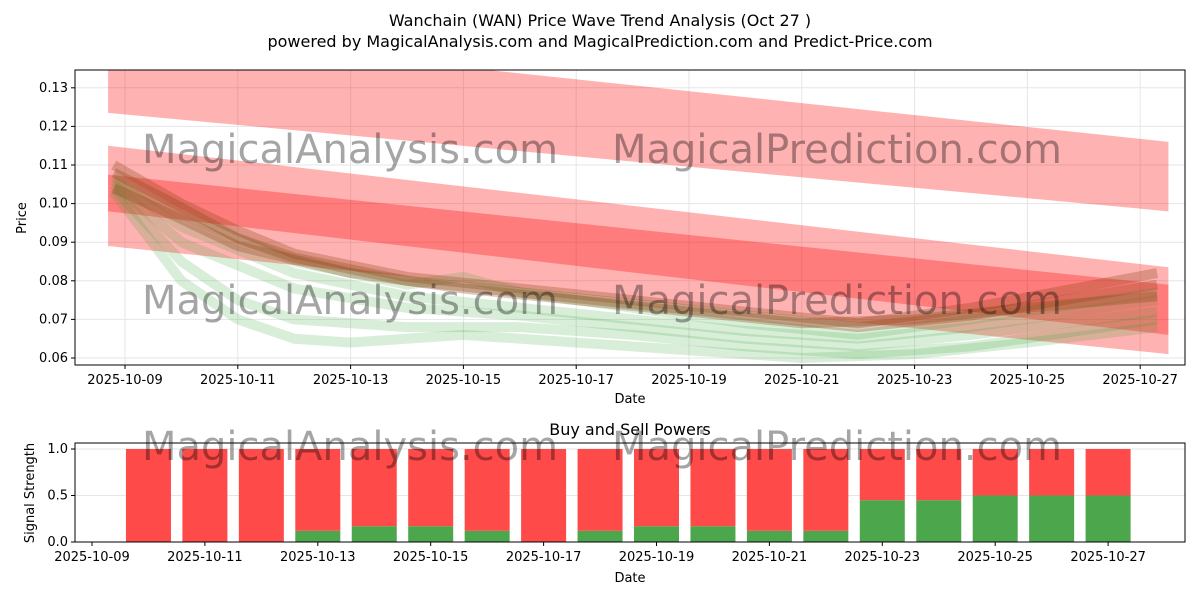 The height and width of the screenshot is (600, 1200). Describe the element at coordinates (53, 358) in the screenshot. I see `y-tick-label: 0.06` at that location.